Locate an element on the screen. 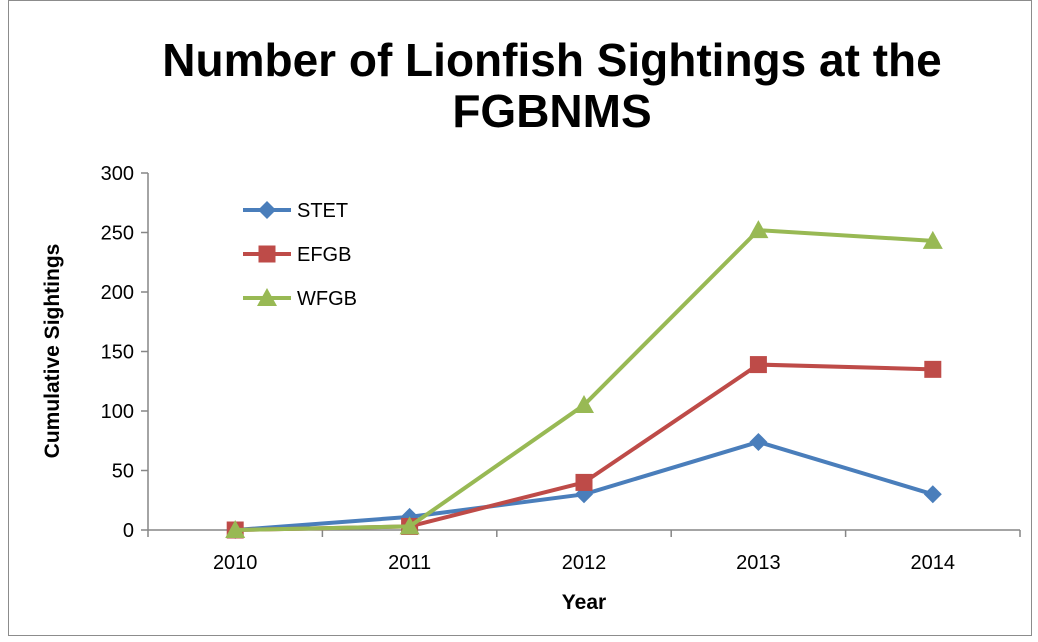  legend-label: EFGB is located at coordinates (324, 255).